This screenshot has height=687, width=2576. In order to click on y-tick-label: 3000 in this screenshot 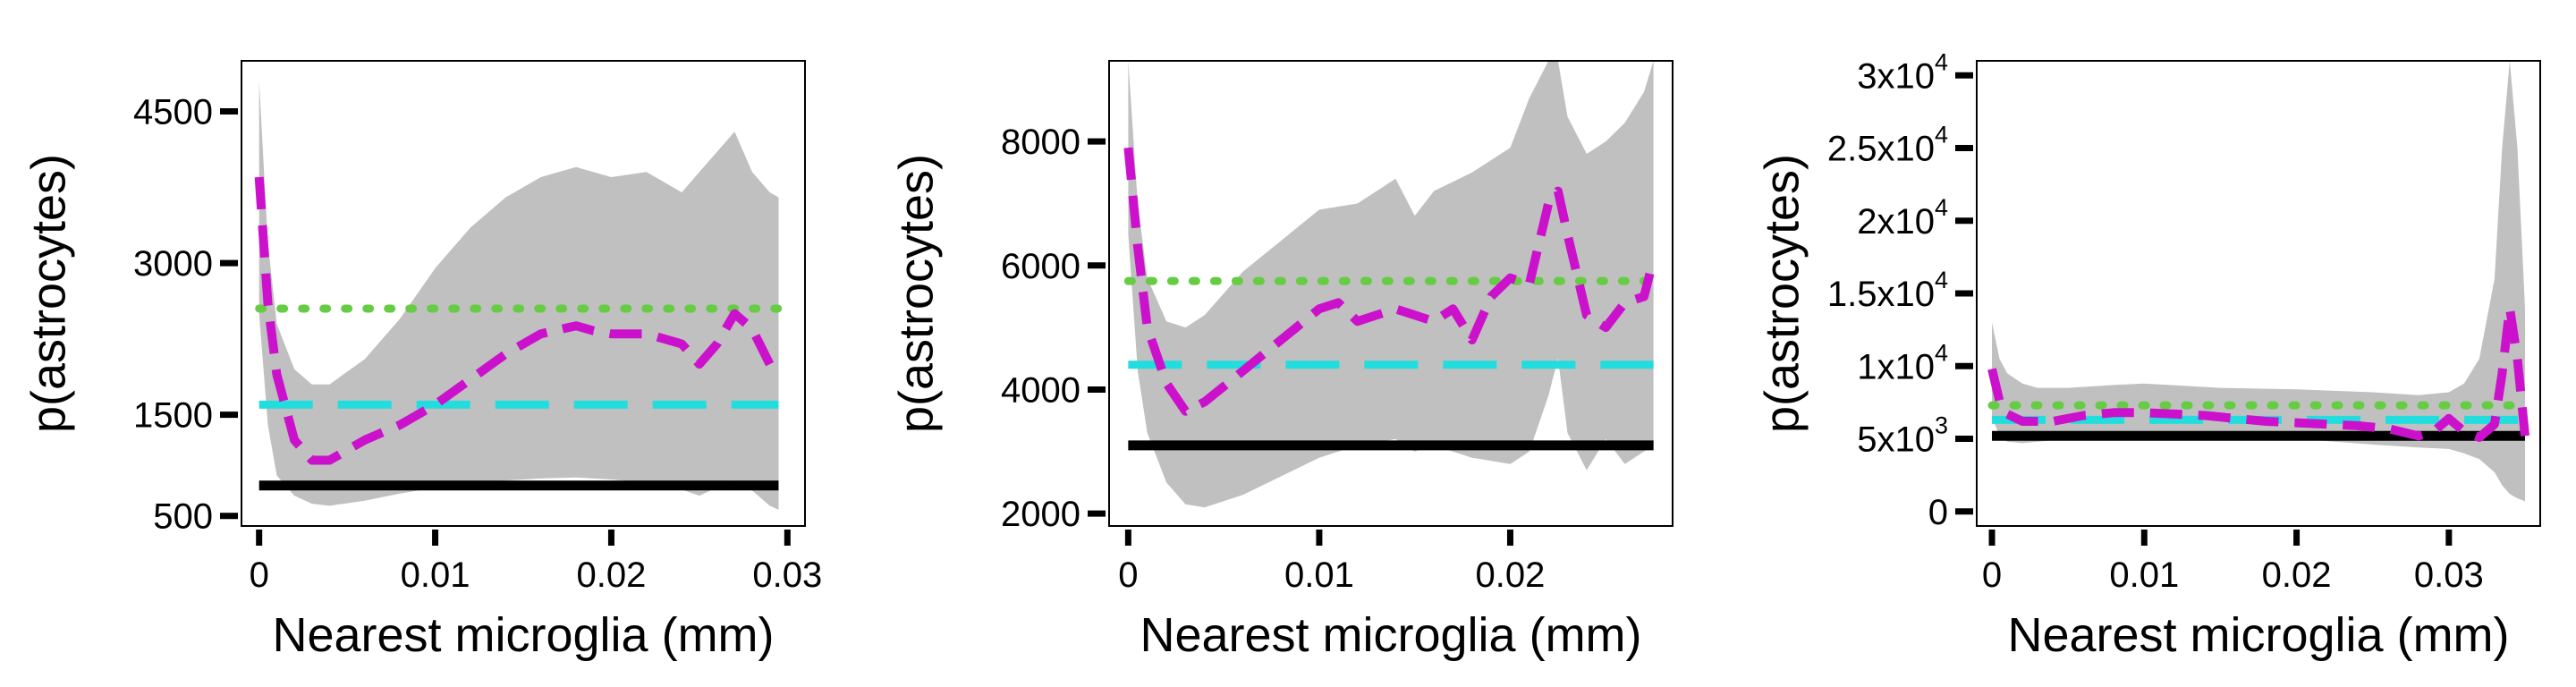, I will do `click(173, 264)`.